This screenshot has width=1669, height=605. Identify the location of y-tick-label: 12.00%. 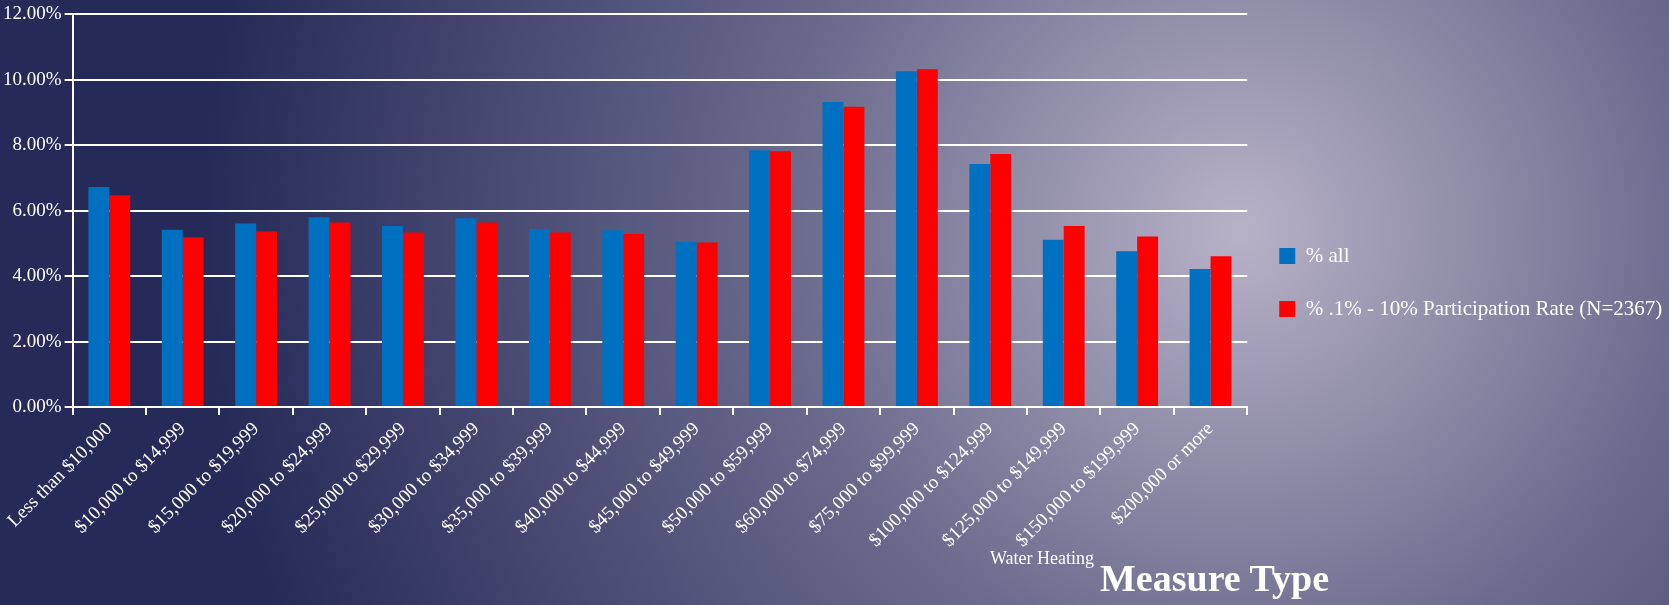
(32, 13).